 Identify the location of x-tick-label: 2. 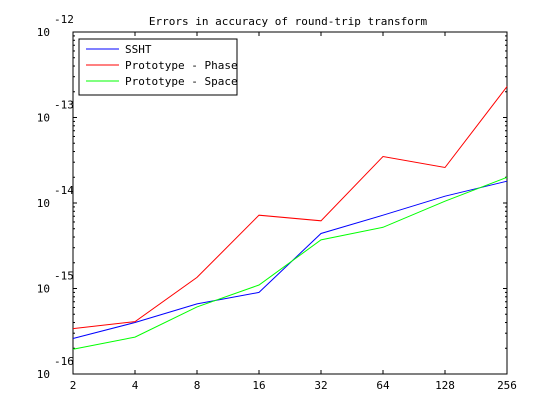
(73, 385).